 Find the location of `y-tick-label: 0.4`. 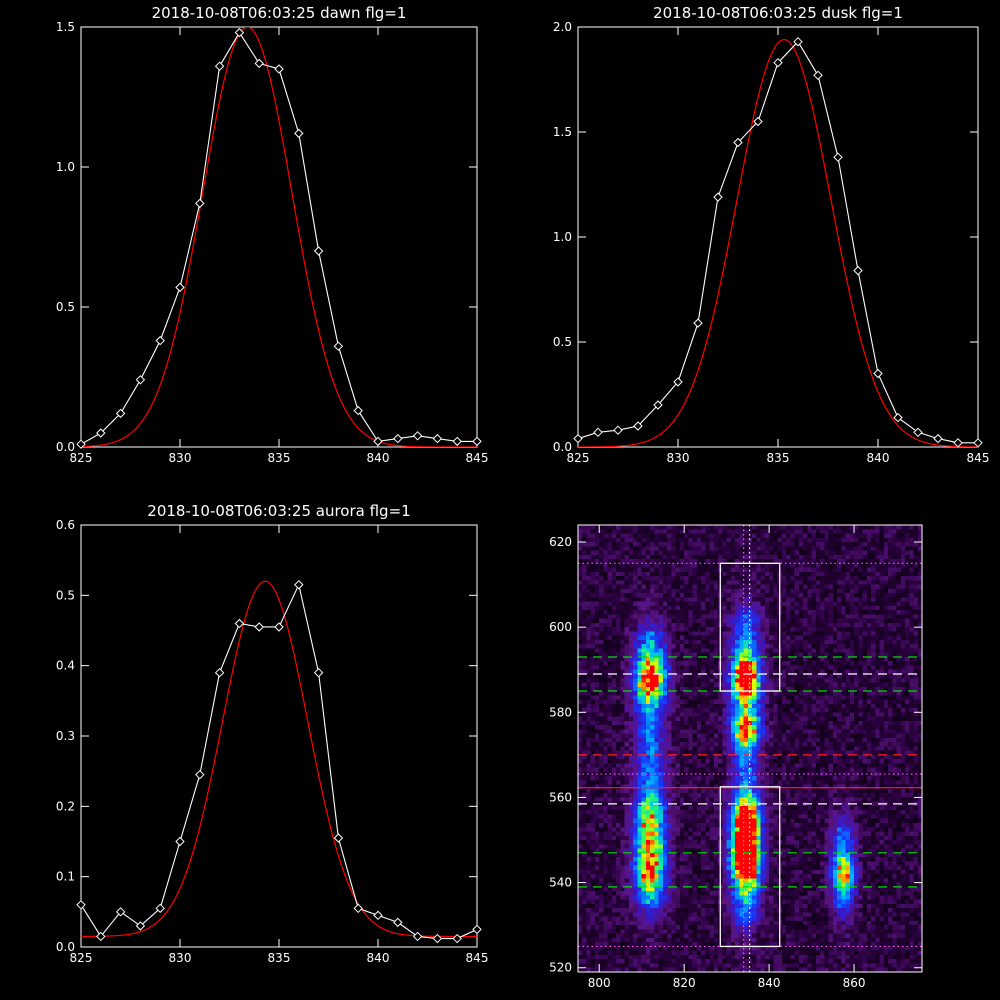

y-tick-label: 0.4 is located at coordinates (65, 666).